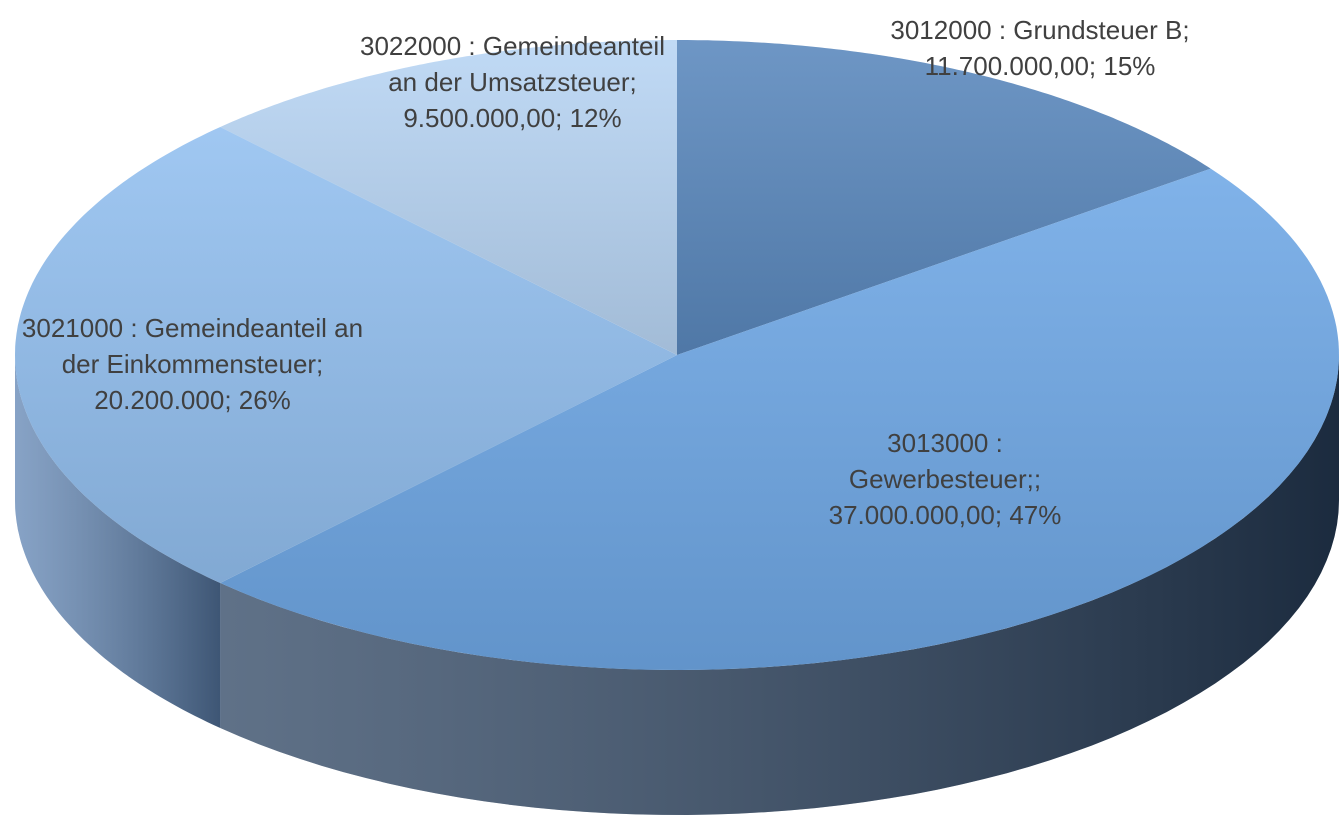 The image size is (1339, 824). What do you see at coordinates (118, 541) in the screenshot?
I see `pie-side-shade` at bounding box center [118, 541].